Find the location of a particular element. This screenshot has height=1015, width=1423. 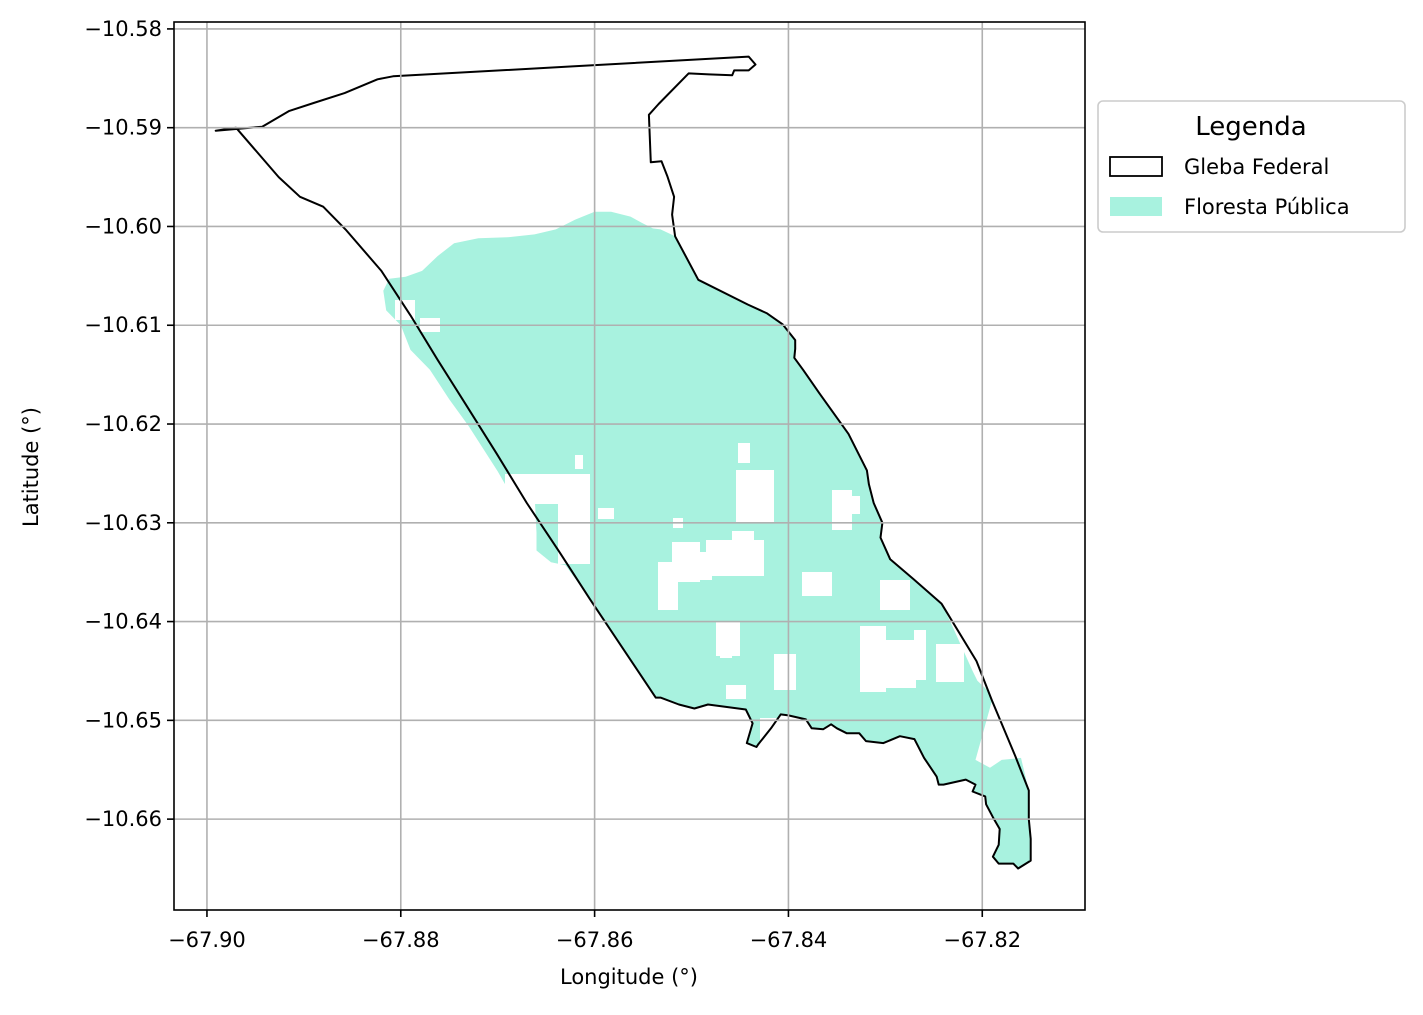

legend: Legenda Gleba Federal Floresta Pública is located at coordinates (1251, 166).